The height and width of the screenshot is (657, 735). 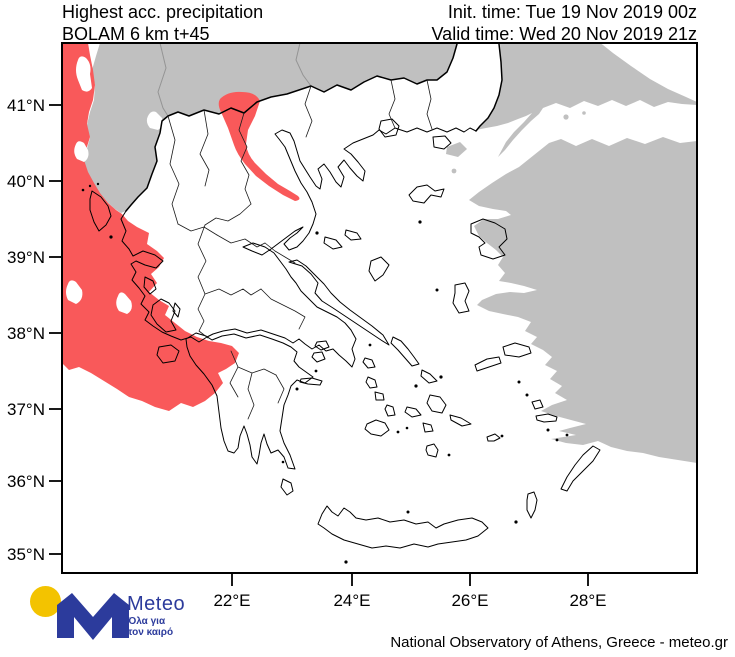 What do you see at coordinates (428, 427) in the screenshot?
I see `island-ios` at bounding box center [428, 427].